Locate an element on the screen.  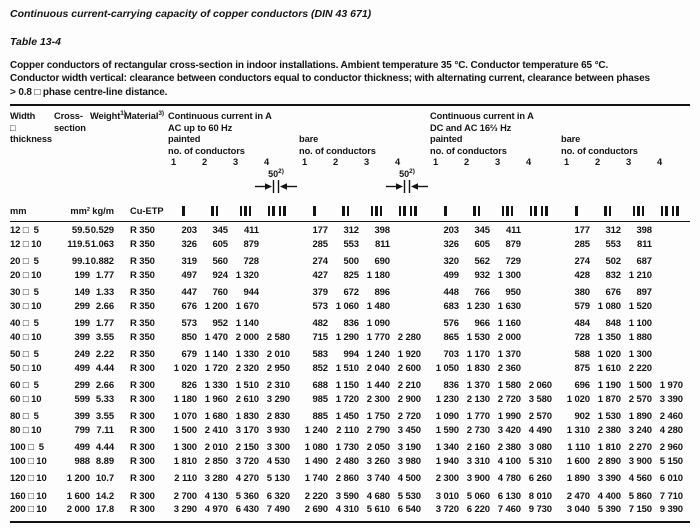
col-header-thickness: thickness is located at coordinates (31, 139).